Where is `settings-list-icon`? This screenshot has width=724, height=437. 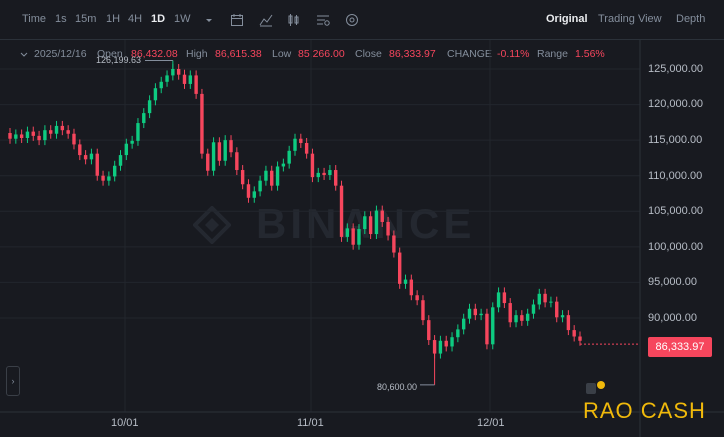
settings-list-icon is located at coordinates (323, 20).